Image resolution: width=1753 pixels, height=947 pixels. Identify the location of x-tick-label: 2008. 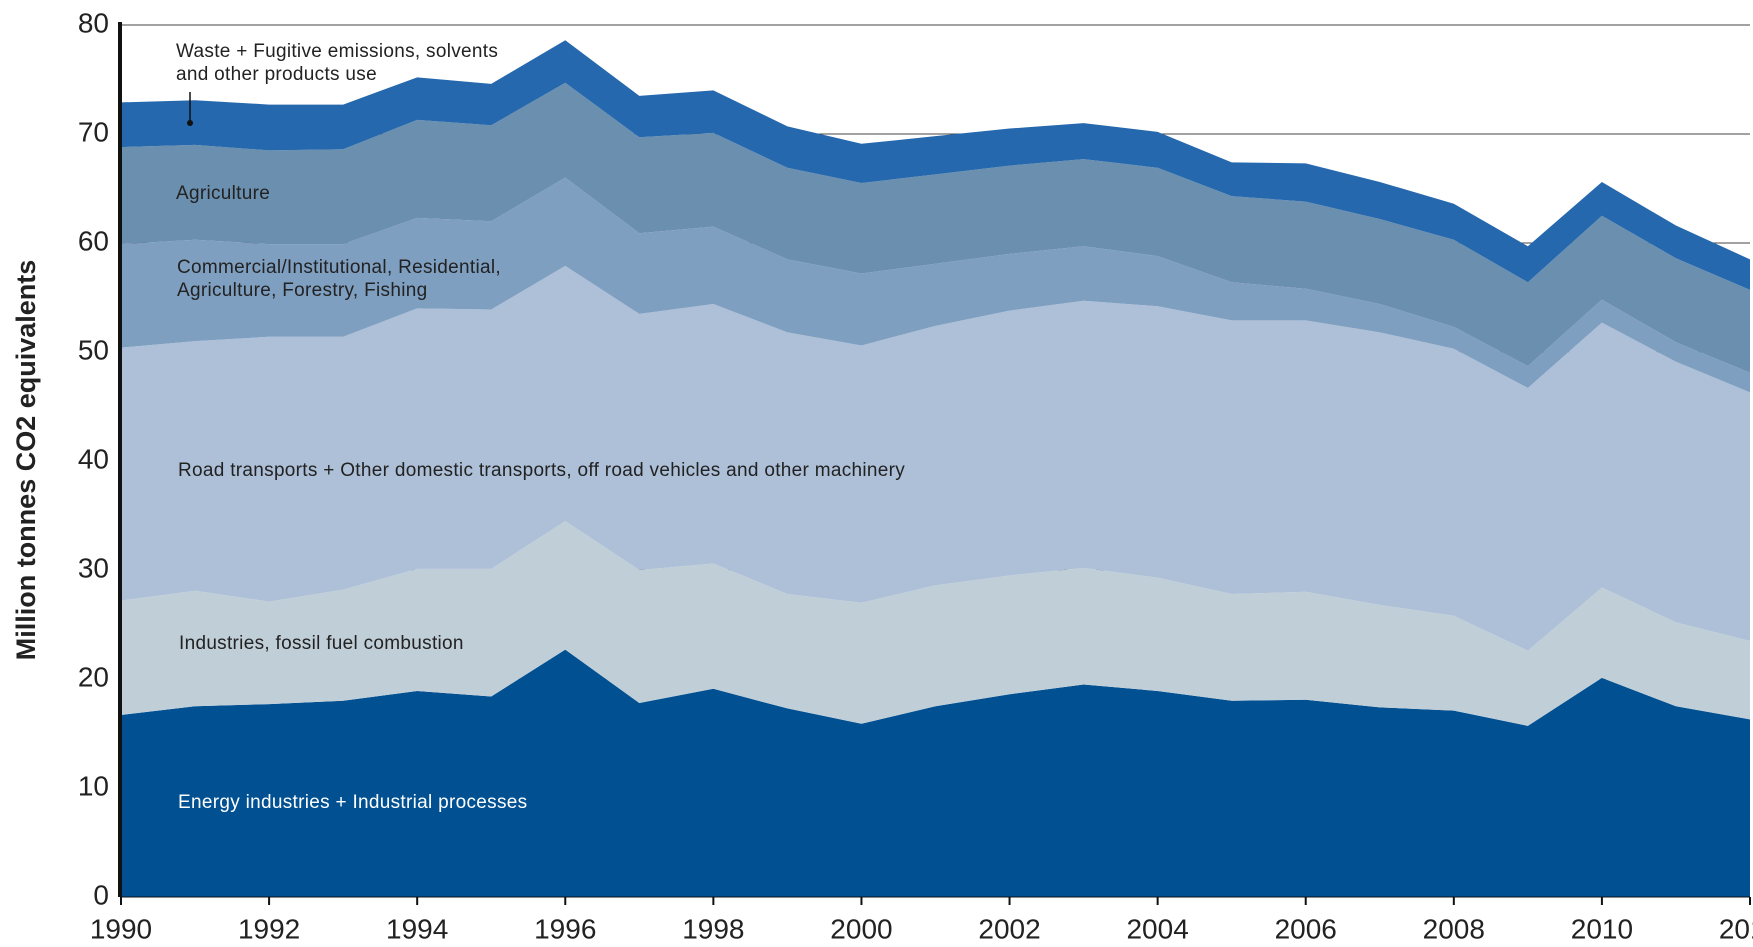
(1454, 928).